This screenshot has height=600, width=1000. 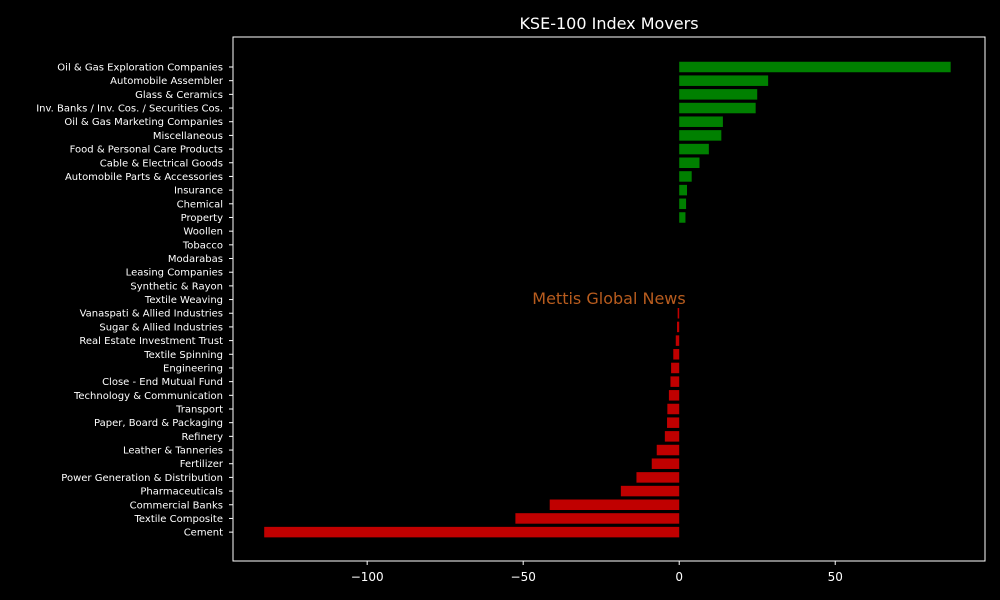 What do you see at coordinates (203, 232) in the screenshot?
I see `category-label-woollen: Woollen` at bounding box center [203, 232].